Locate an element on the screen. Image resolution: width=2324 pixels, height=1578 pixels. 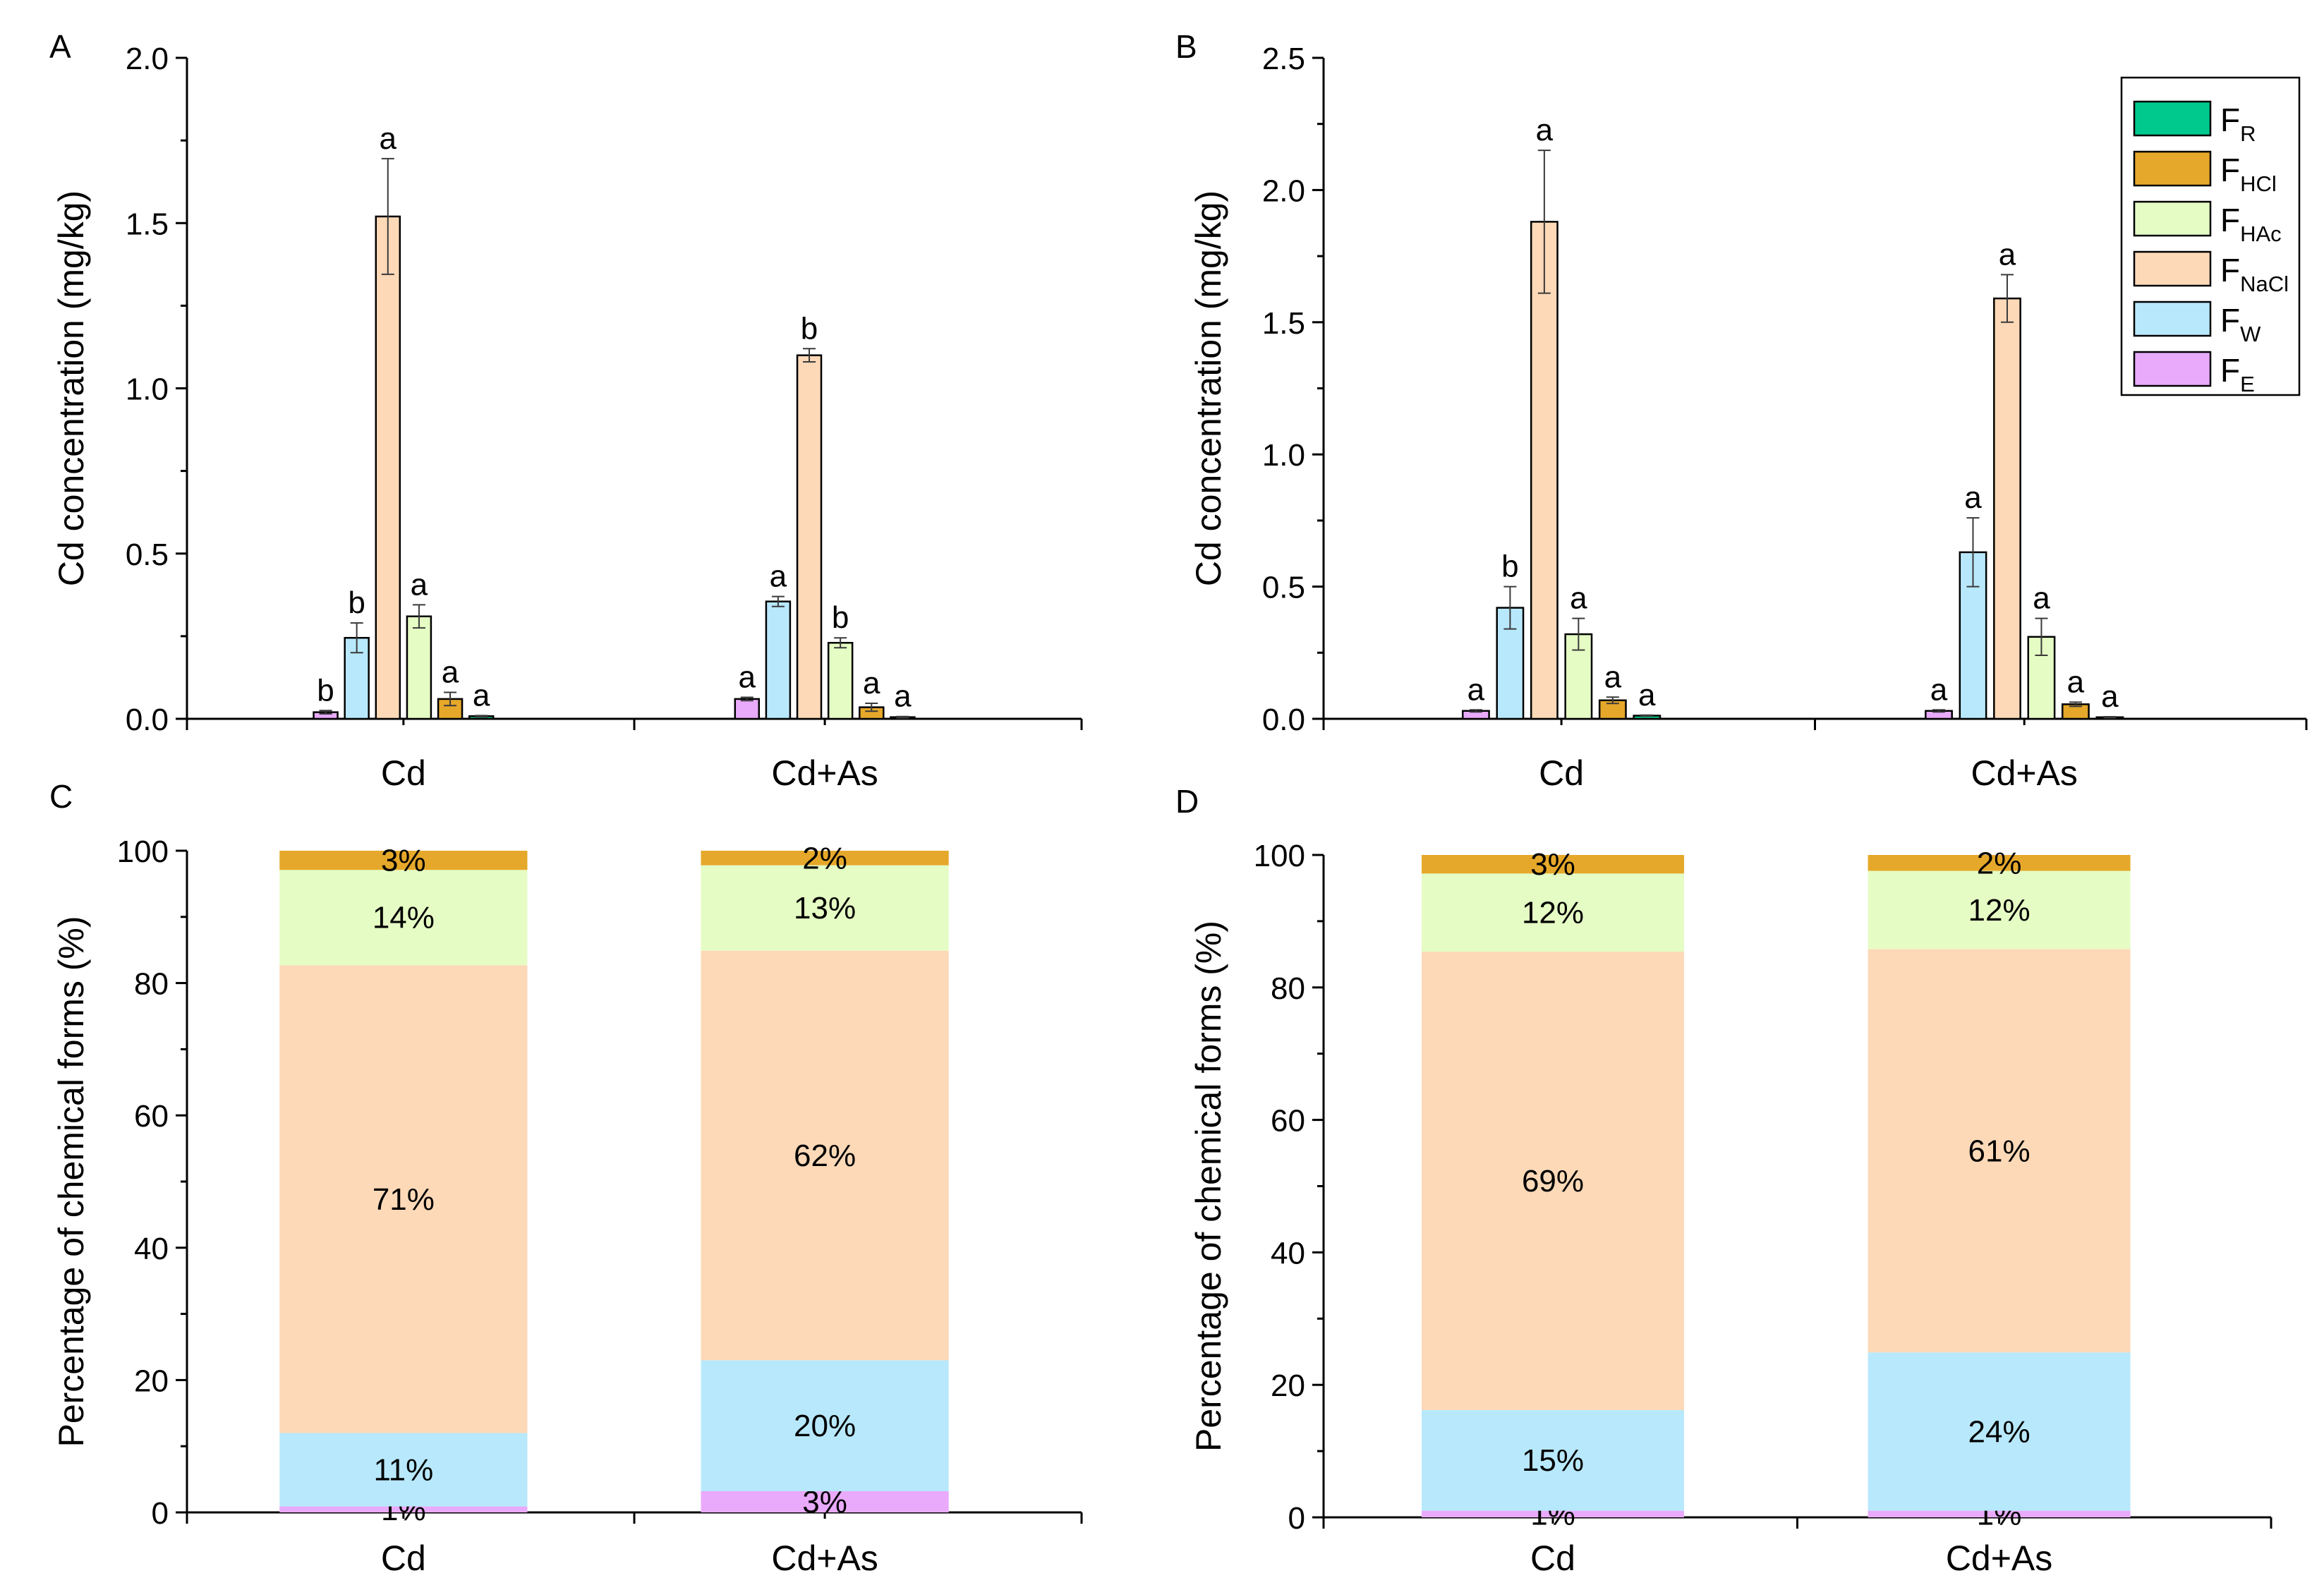
legend-swatch-f_hcl is located at coordinates (2172, 168).